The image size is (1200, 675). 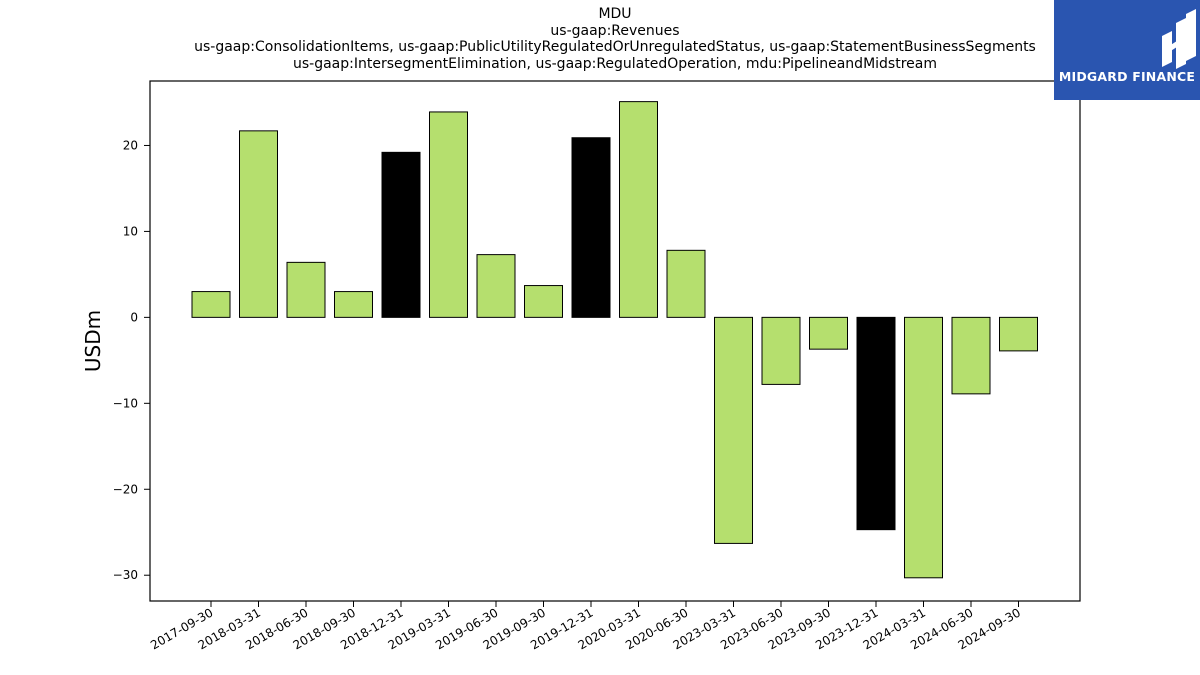 I want to click on y-tick-label: 0, so click(x=134, y=317).